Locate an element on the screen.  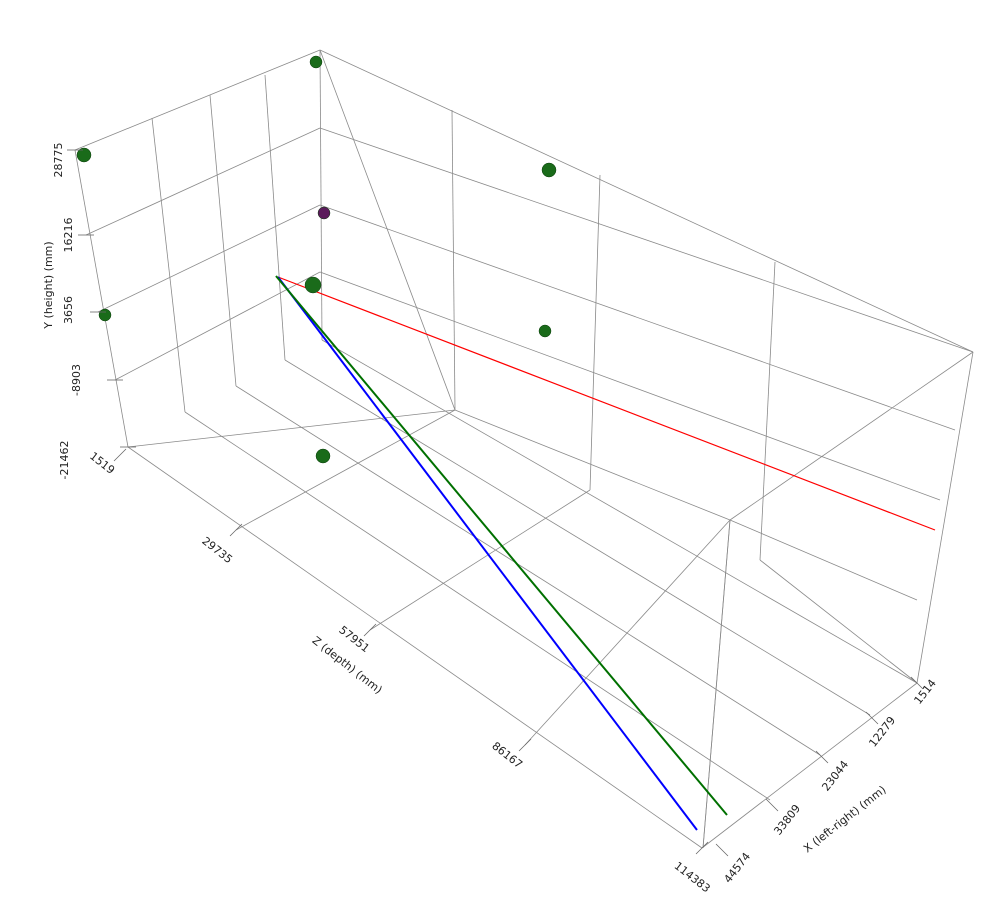
z_axis-tick-label-1: 29735 is located at coordinates (217, 550).